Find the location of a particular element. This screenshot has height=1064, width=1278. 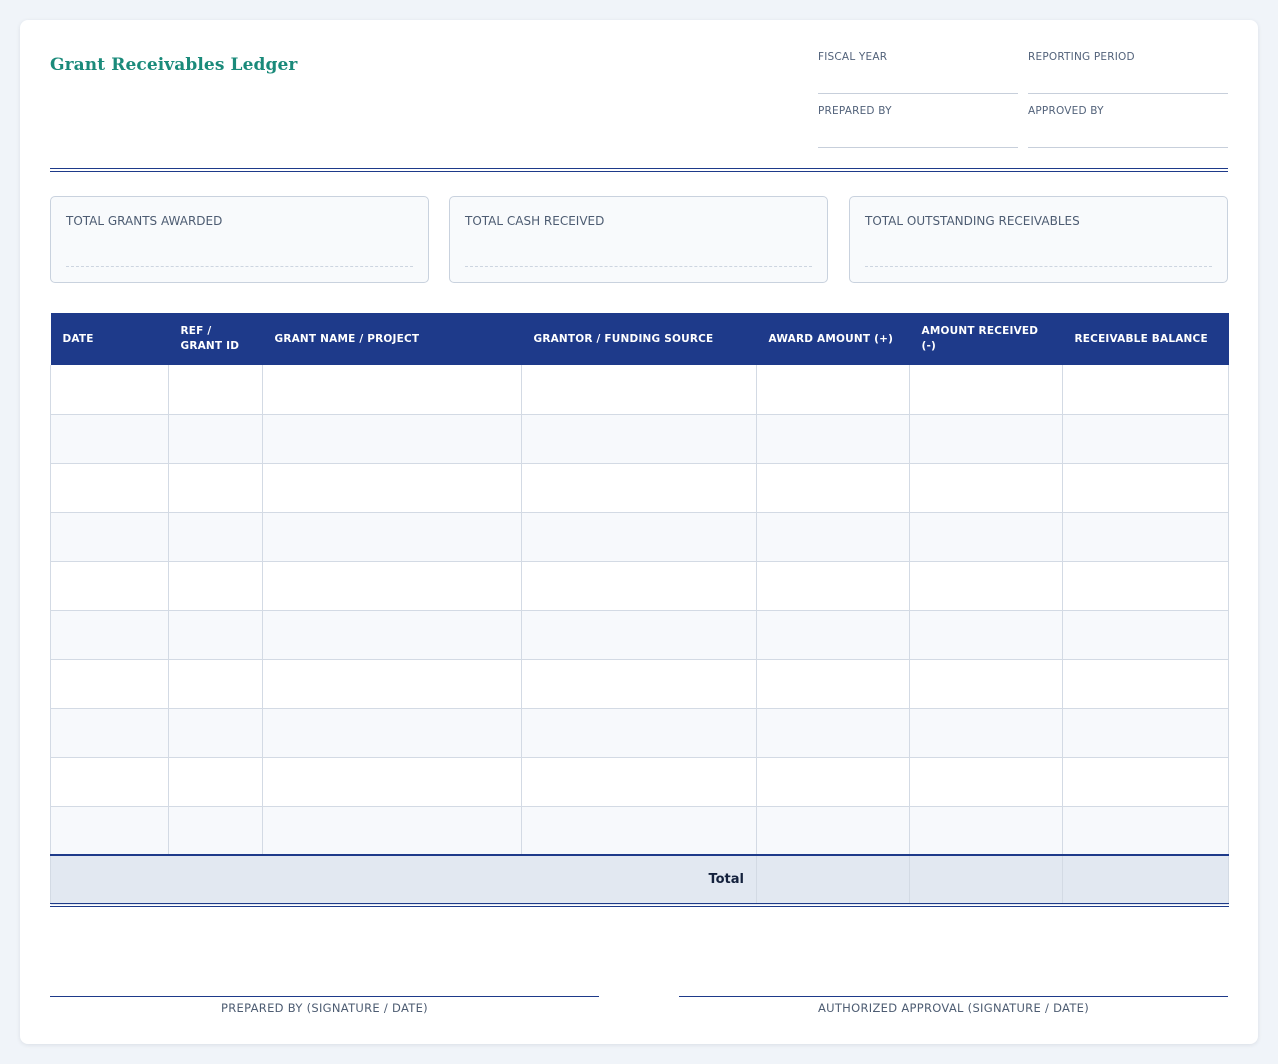

total-award-amount-cell is located at coordinates (833, 880).